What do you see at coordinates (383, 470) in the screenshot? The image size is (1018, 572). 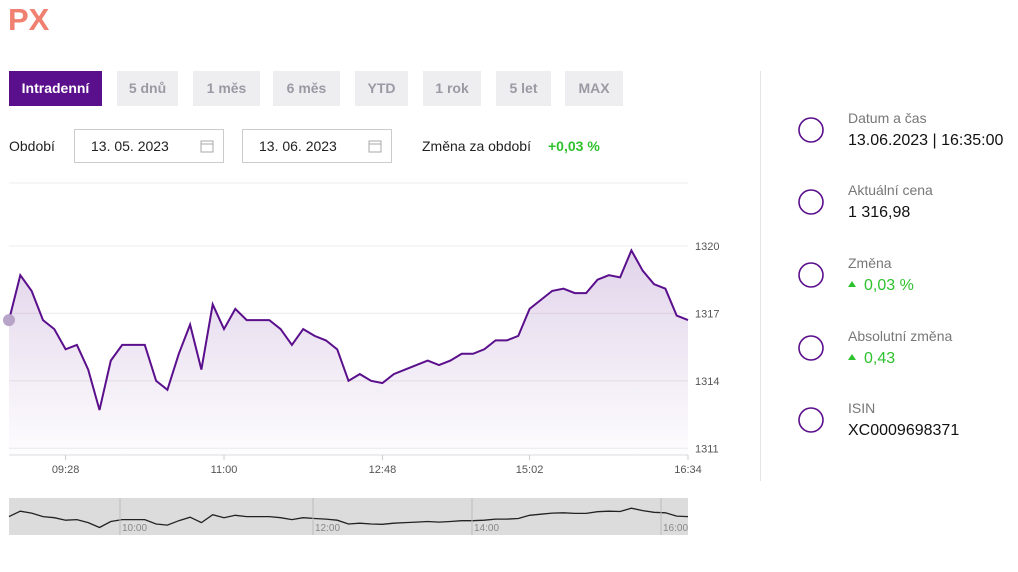 I see `x-tick-label: 12:48` at bounding box center [383, 470].